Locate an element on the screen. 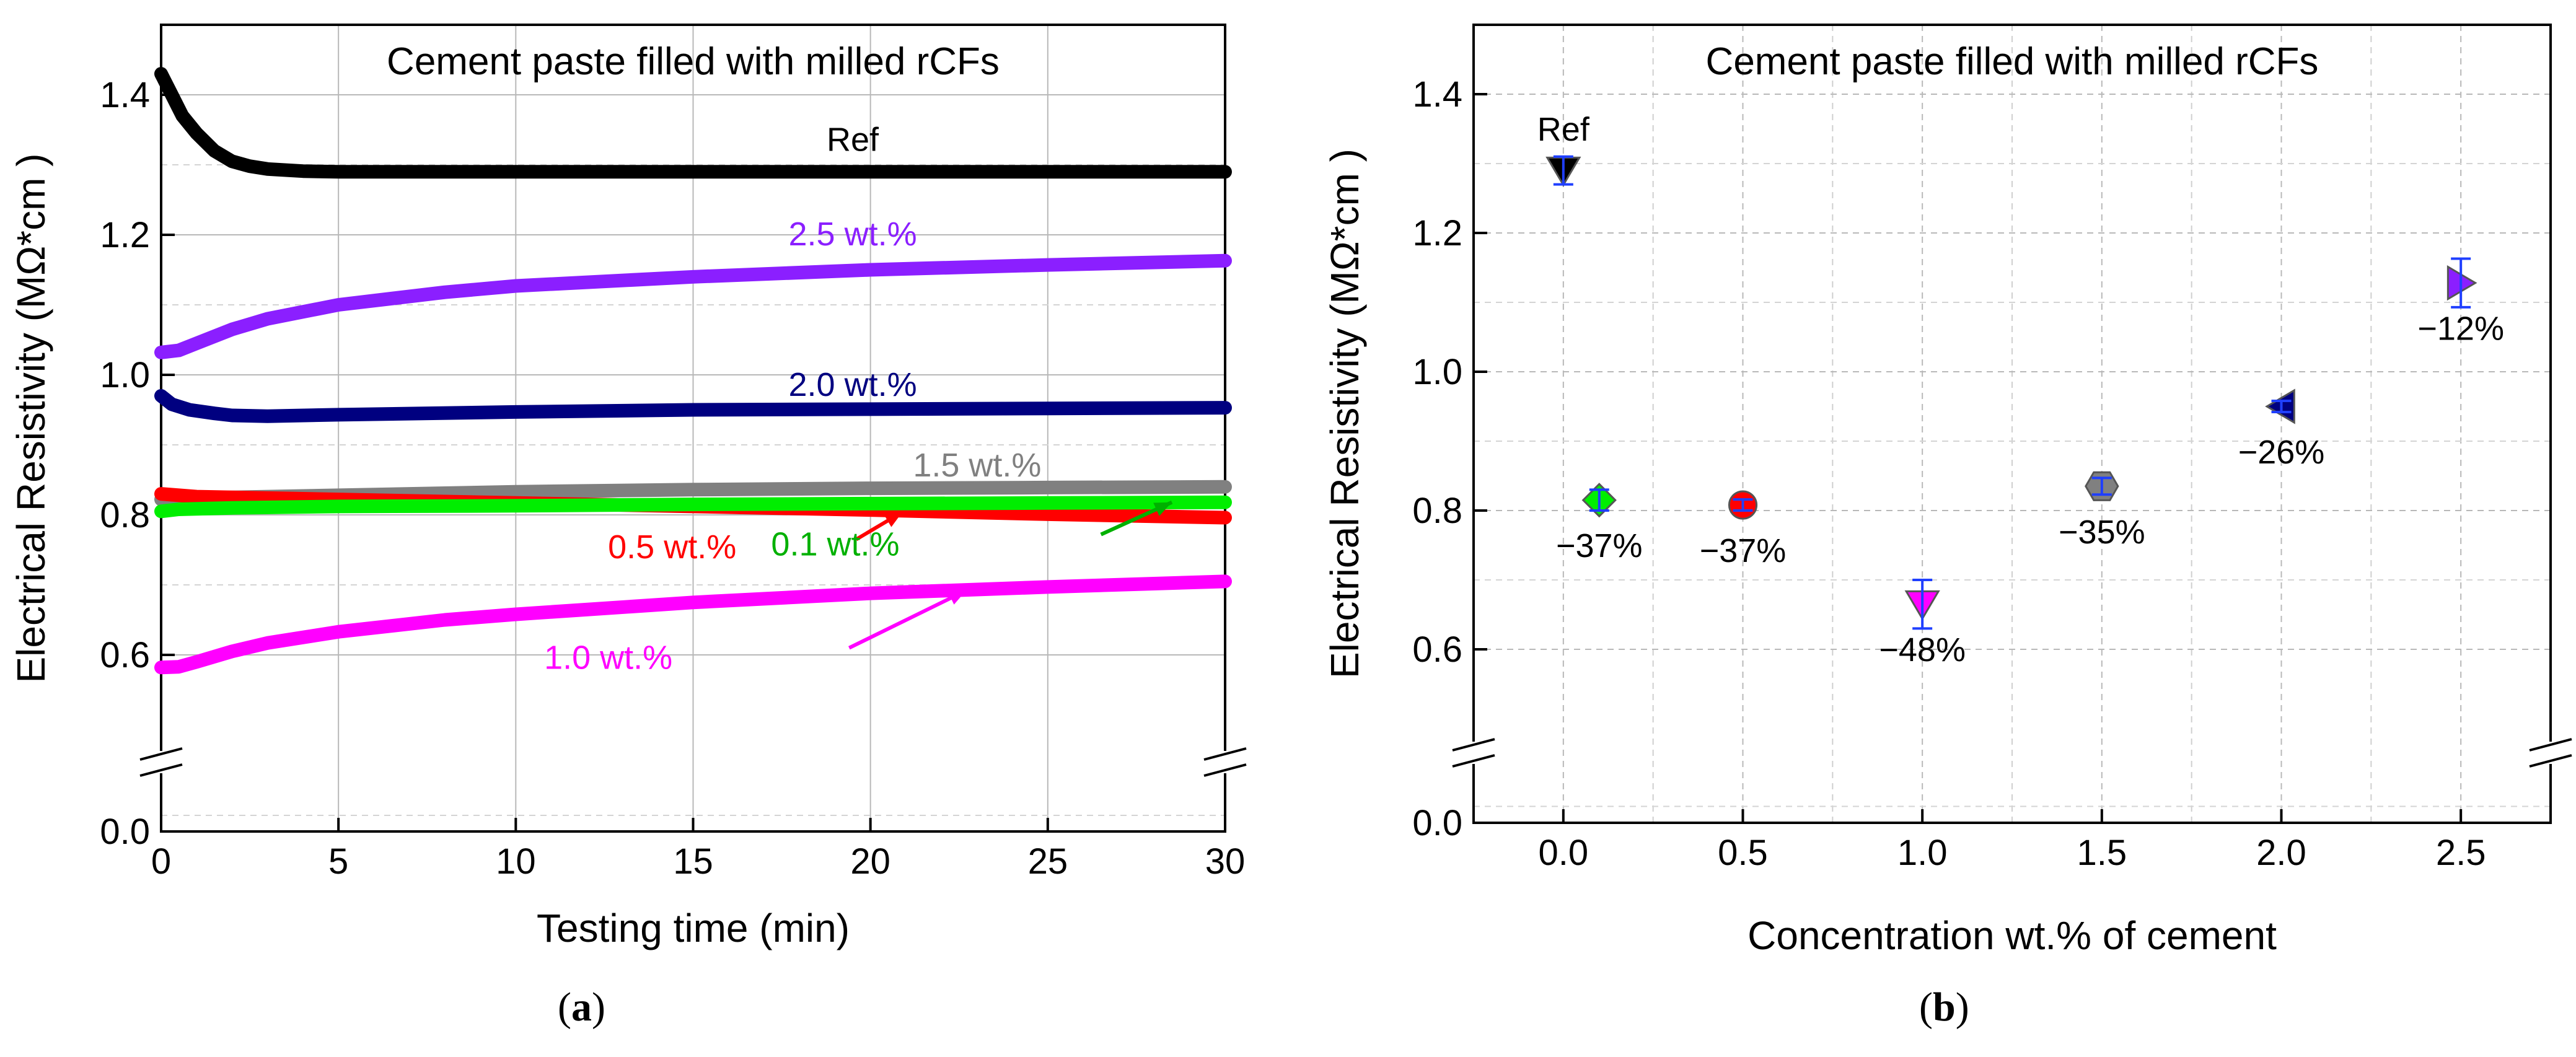 The height and width of the screenshot is (1057, 2576). panel-b-caption: (b) is located at coordinates (1944, 1008).